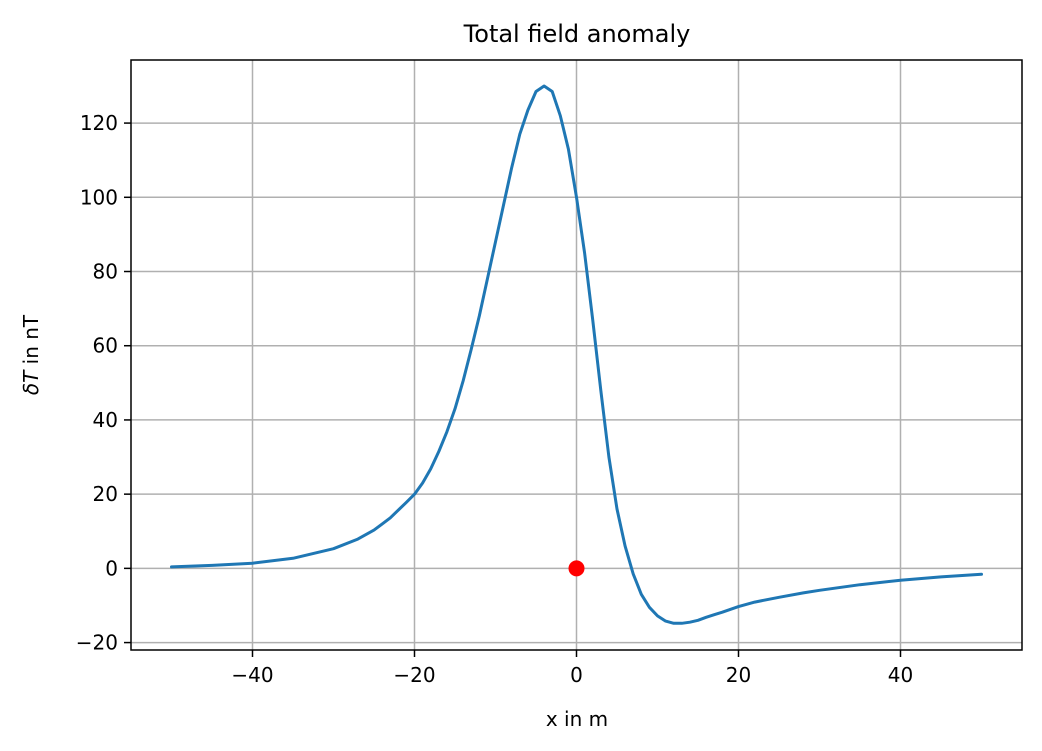 Image resolution: width=1042 pixels, height=751 pixels. I want to click on chart-title: Total field anomaly, so click(577, 34).